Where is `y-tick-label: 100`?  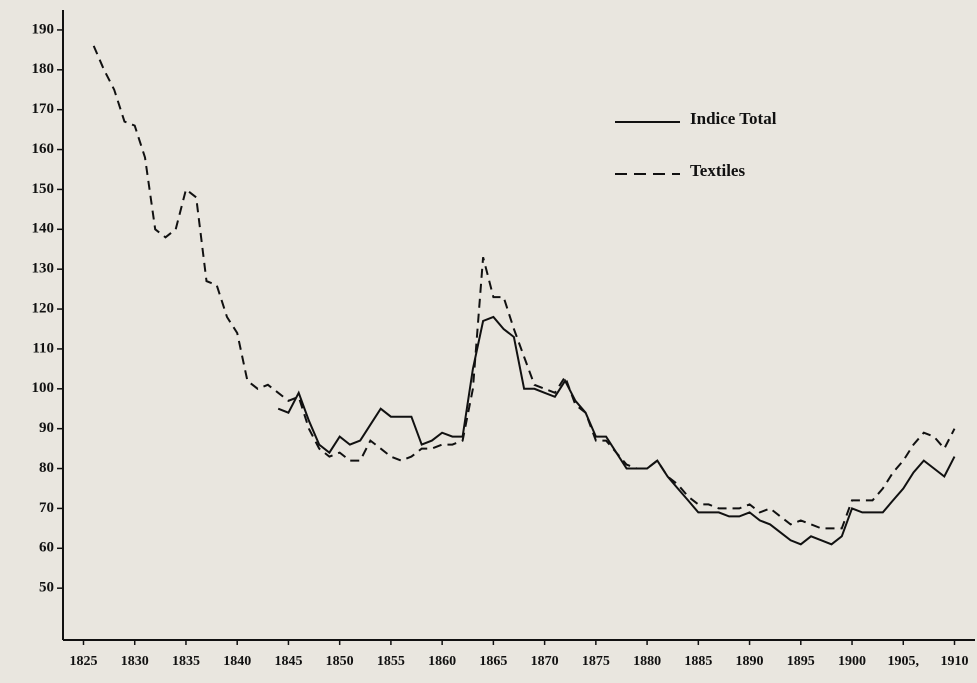 y-tick-label: 100 is located at coordinates (43, 388).